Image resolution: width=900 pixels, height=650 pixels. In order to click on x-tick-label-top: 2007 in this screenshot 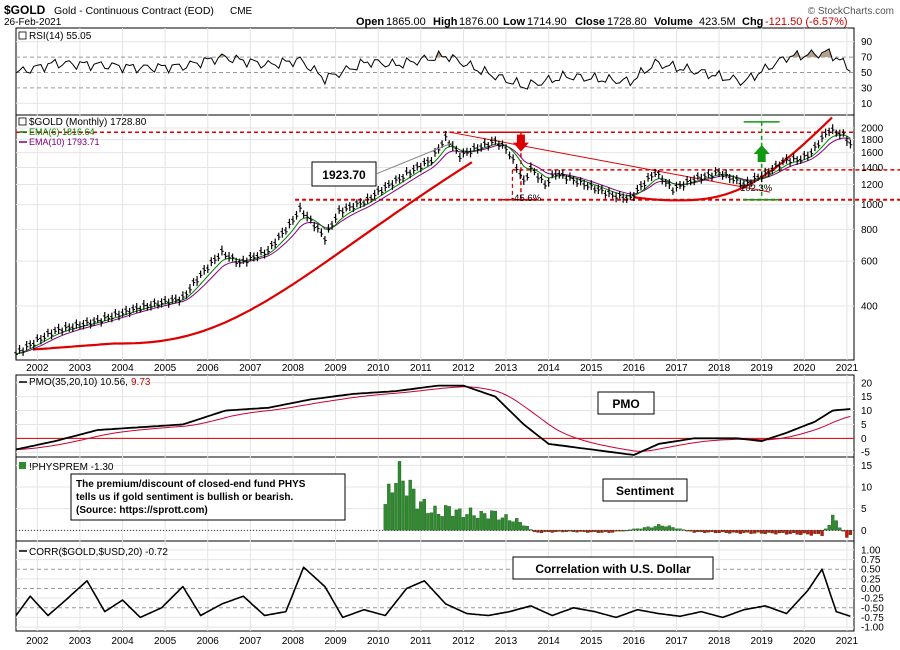, I will do `click(250, 368)`.